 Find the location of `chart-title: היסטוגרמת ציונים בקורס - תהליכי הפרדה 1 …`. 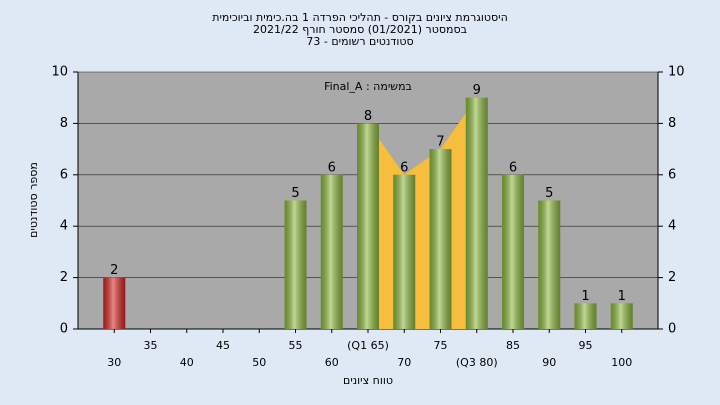

chart-title: היסטוגרמת ציונים בקורס - תהליכי הפרדה 1 … is located at coordinates (360, 17).